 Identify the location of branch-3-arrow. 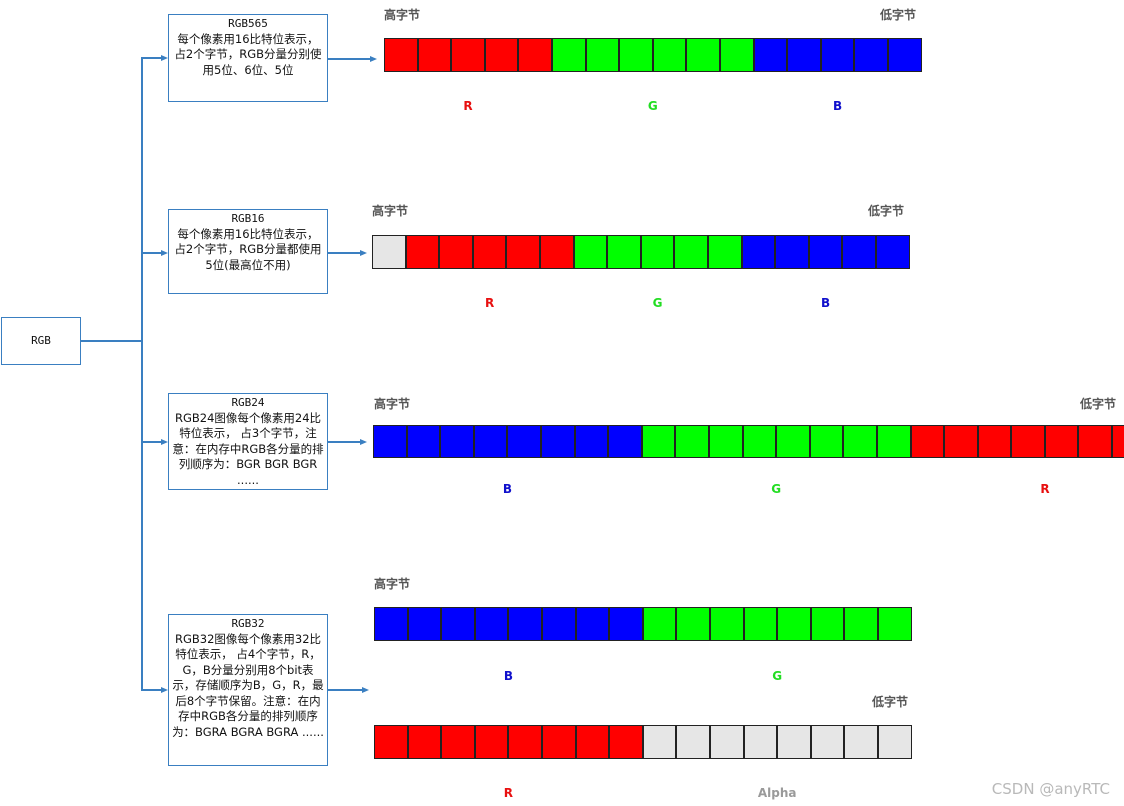
(164, 441).